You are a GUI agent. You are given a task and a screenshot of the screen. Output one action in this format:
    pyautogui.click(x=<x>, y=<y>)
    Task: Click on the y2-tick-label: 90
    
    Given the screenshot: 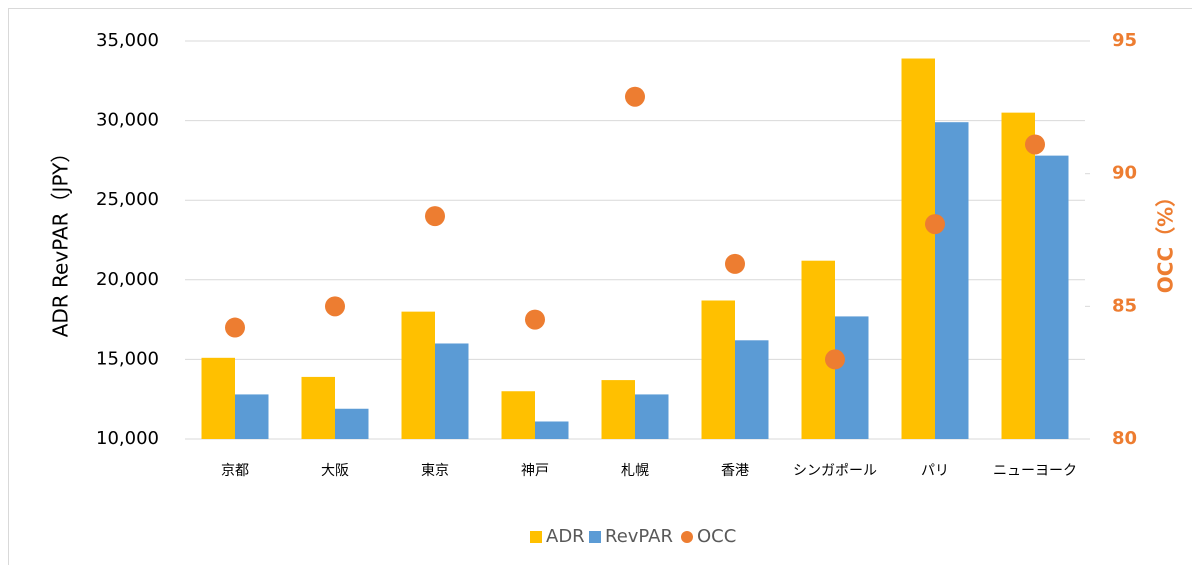 What is the action you would take?
    pyautogui.click(x=1124, y=173)
    